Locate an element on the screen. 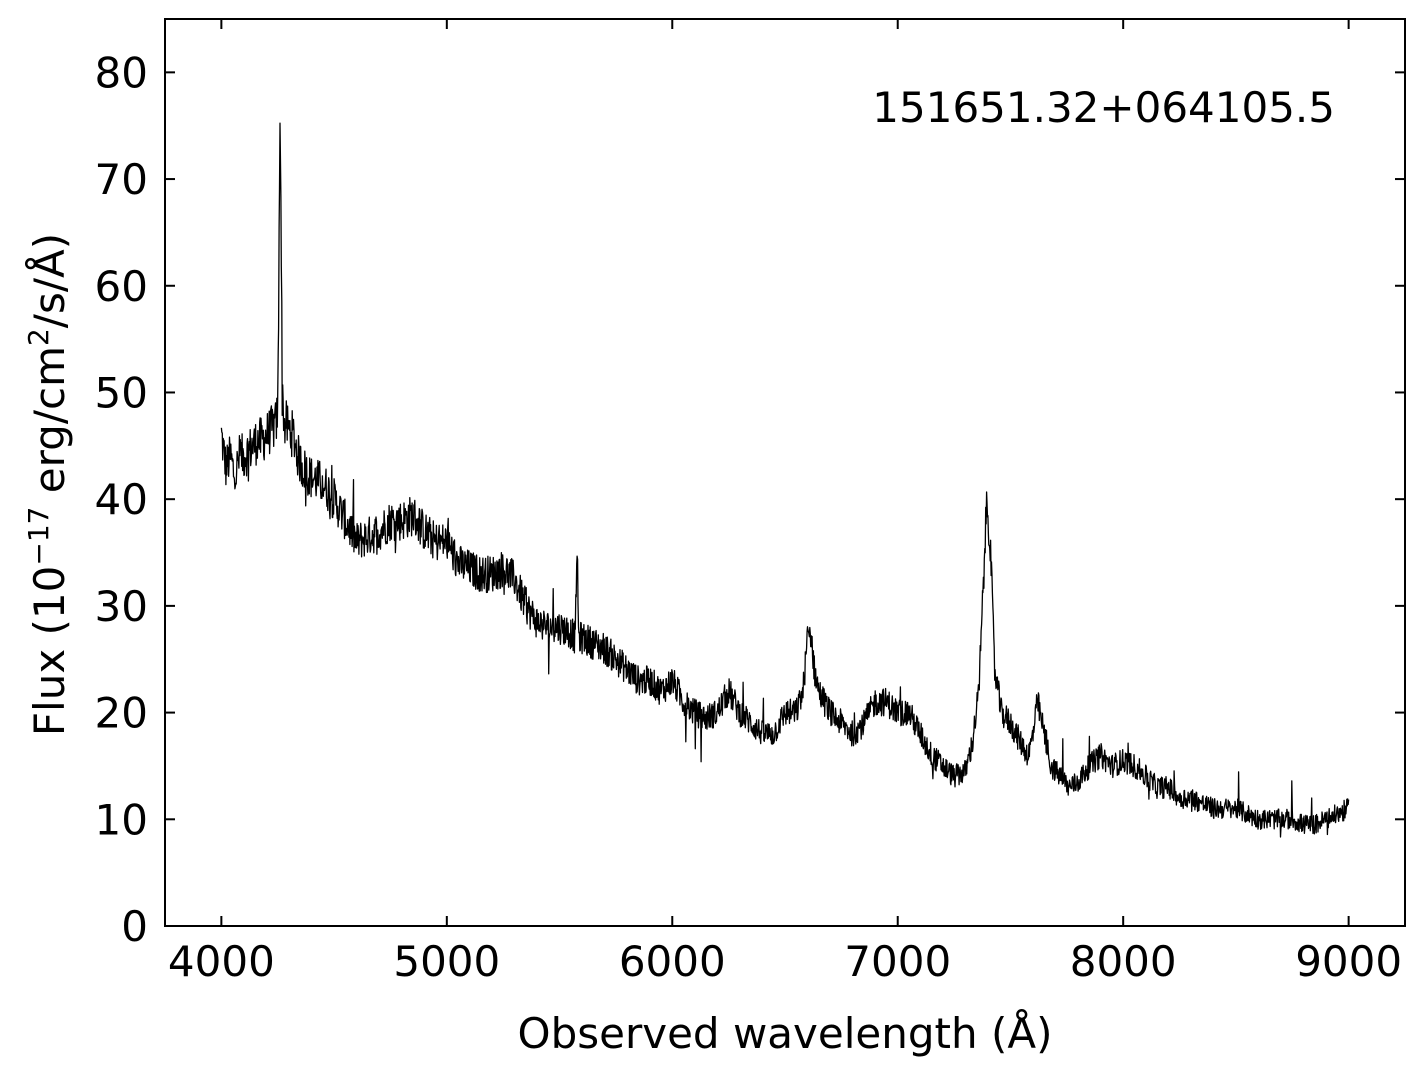  y-tick-label: 0 is located at coordinates (134, 926).